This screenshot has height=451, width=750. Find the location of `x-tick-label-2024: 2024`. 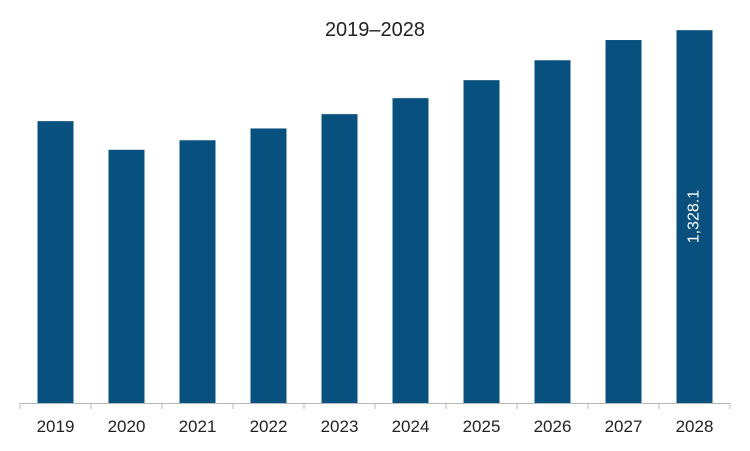

x-tick-label-2024: 2024 is located at coordinates (411, 426).